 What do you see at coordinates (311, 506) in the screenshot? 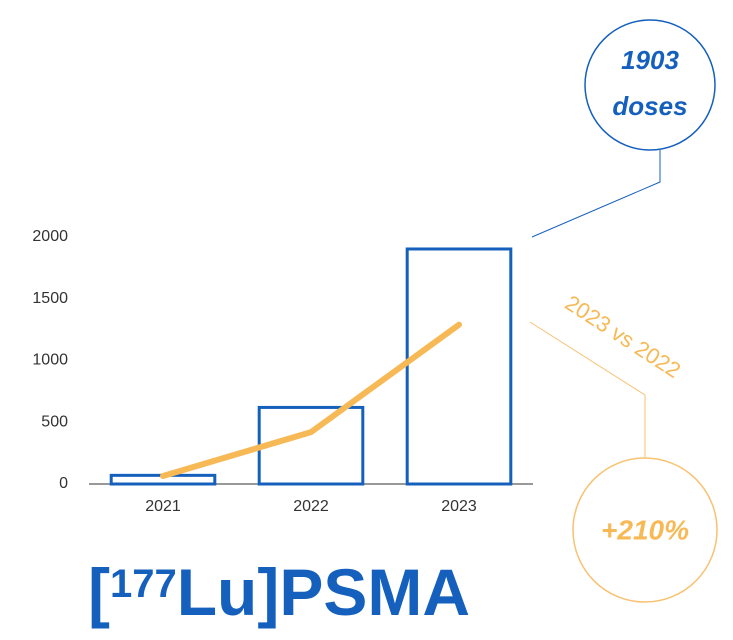
I see `x-tick-label: 2022` at bounding box center [311, 506].